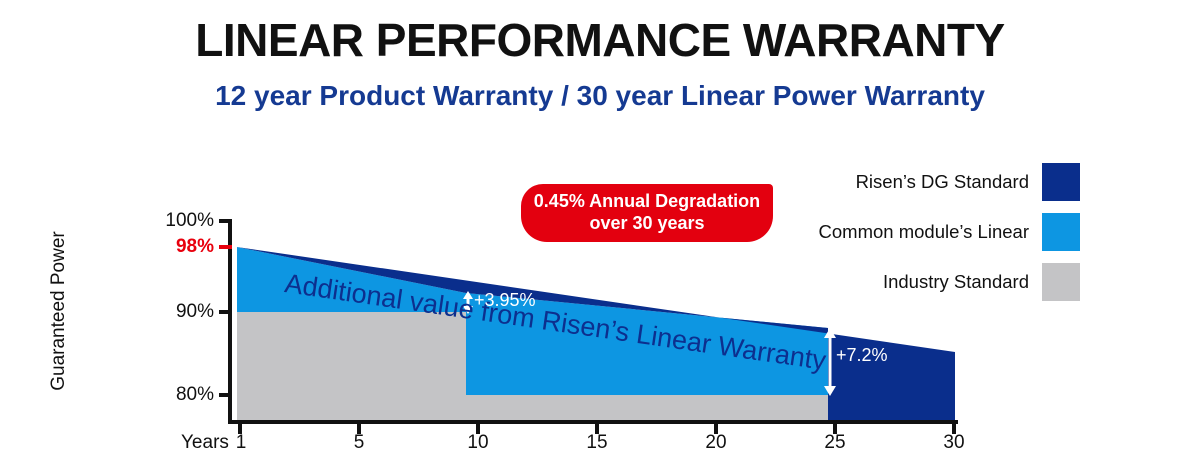 The image size is (1200, 471). I want to click on legend-swatch-industry-standard, so click(1061, 282).